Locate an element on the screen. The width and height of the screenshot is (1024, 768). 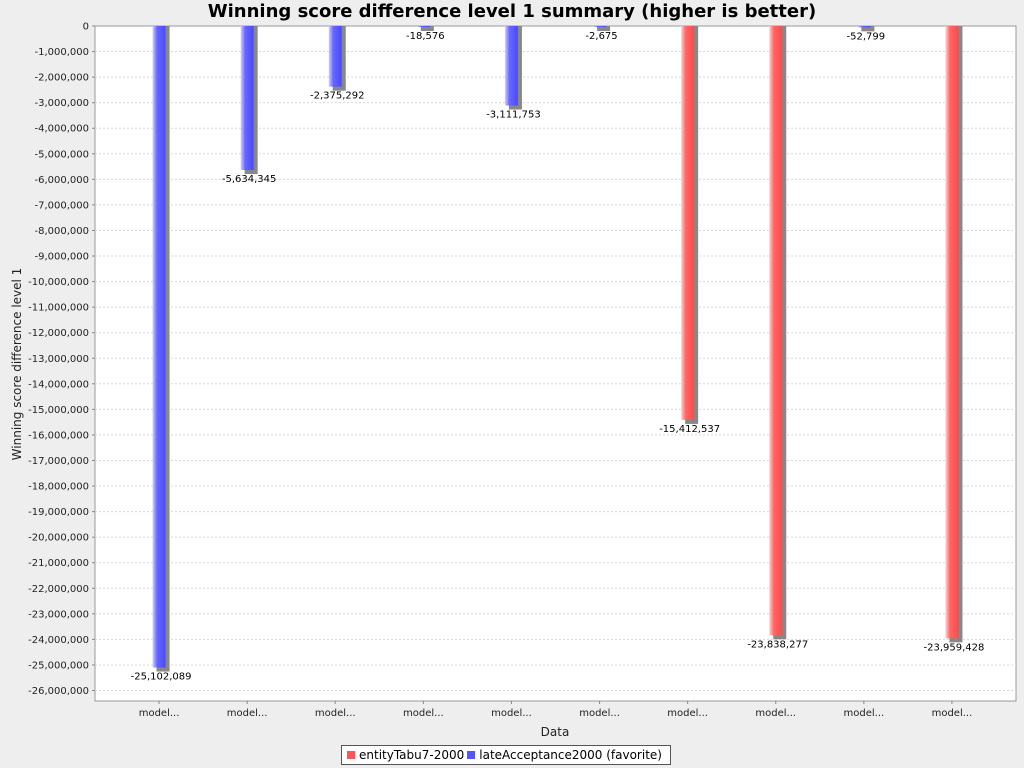
y-tick-label: -20,000,000 is located at coordinates (58, 538).